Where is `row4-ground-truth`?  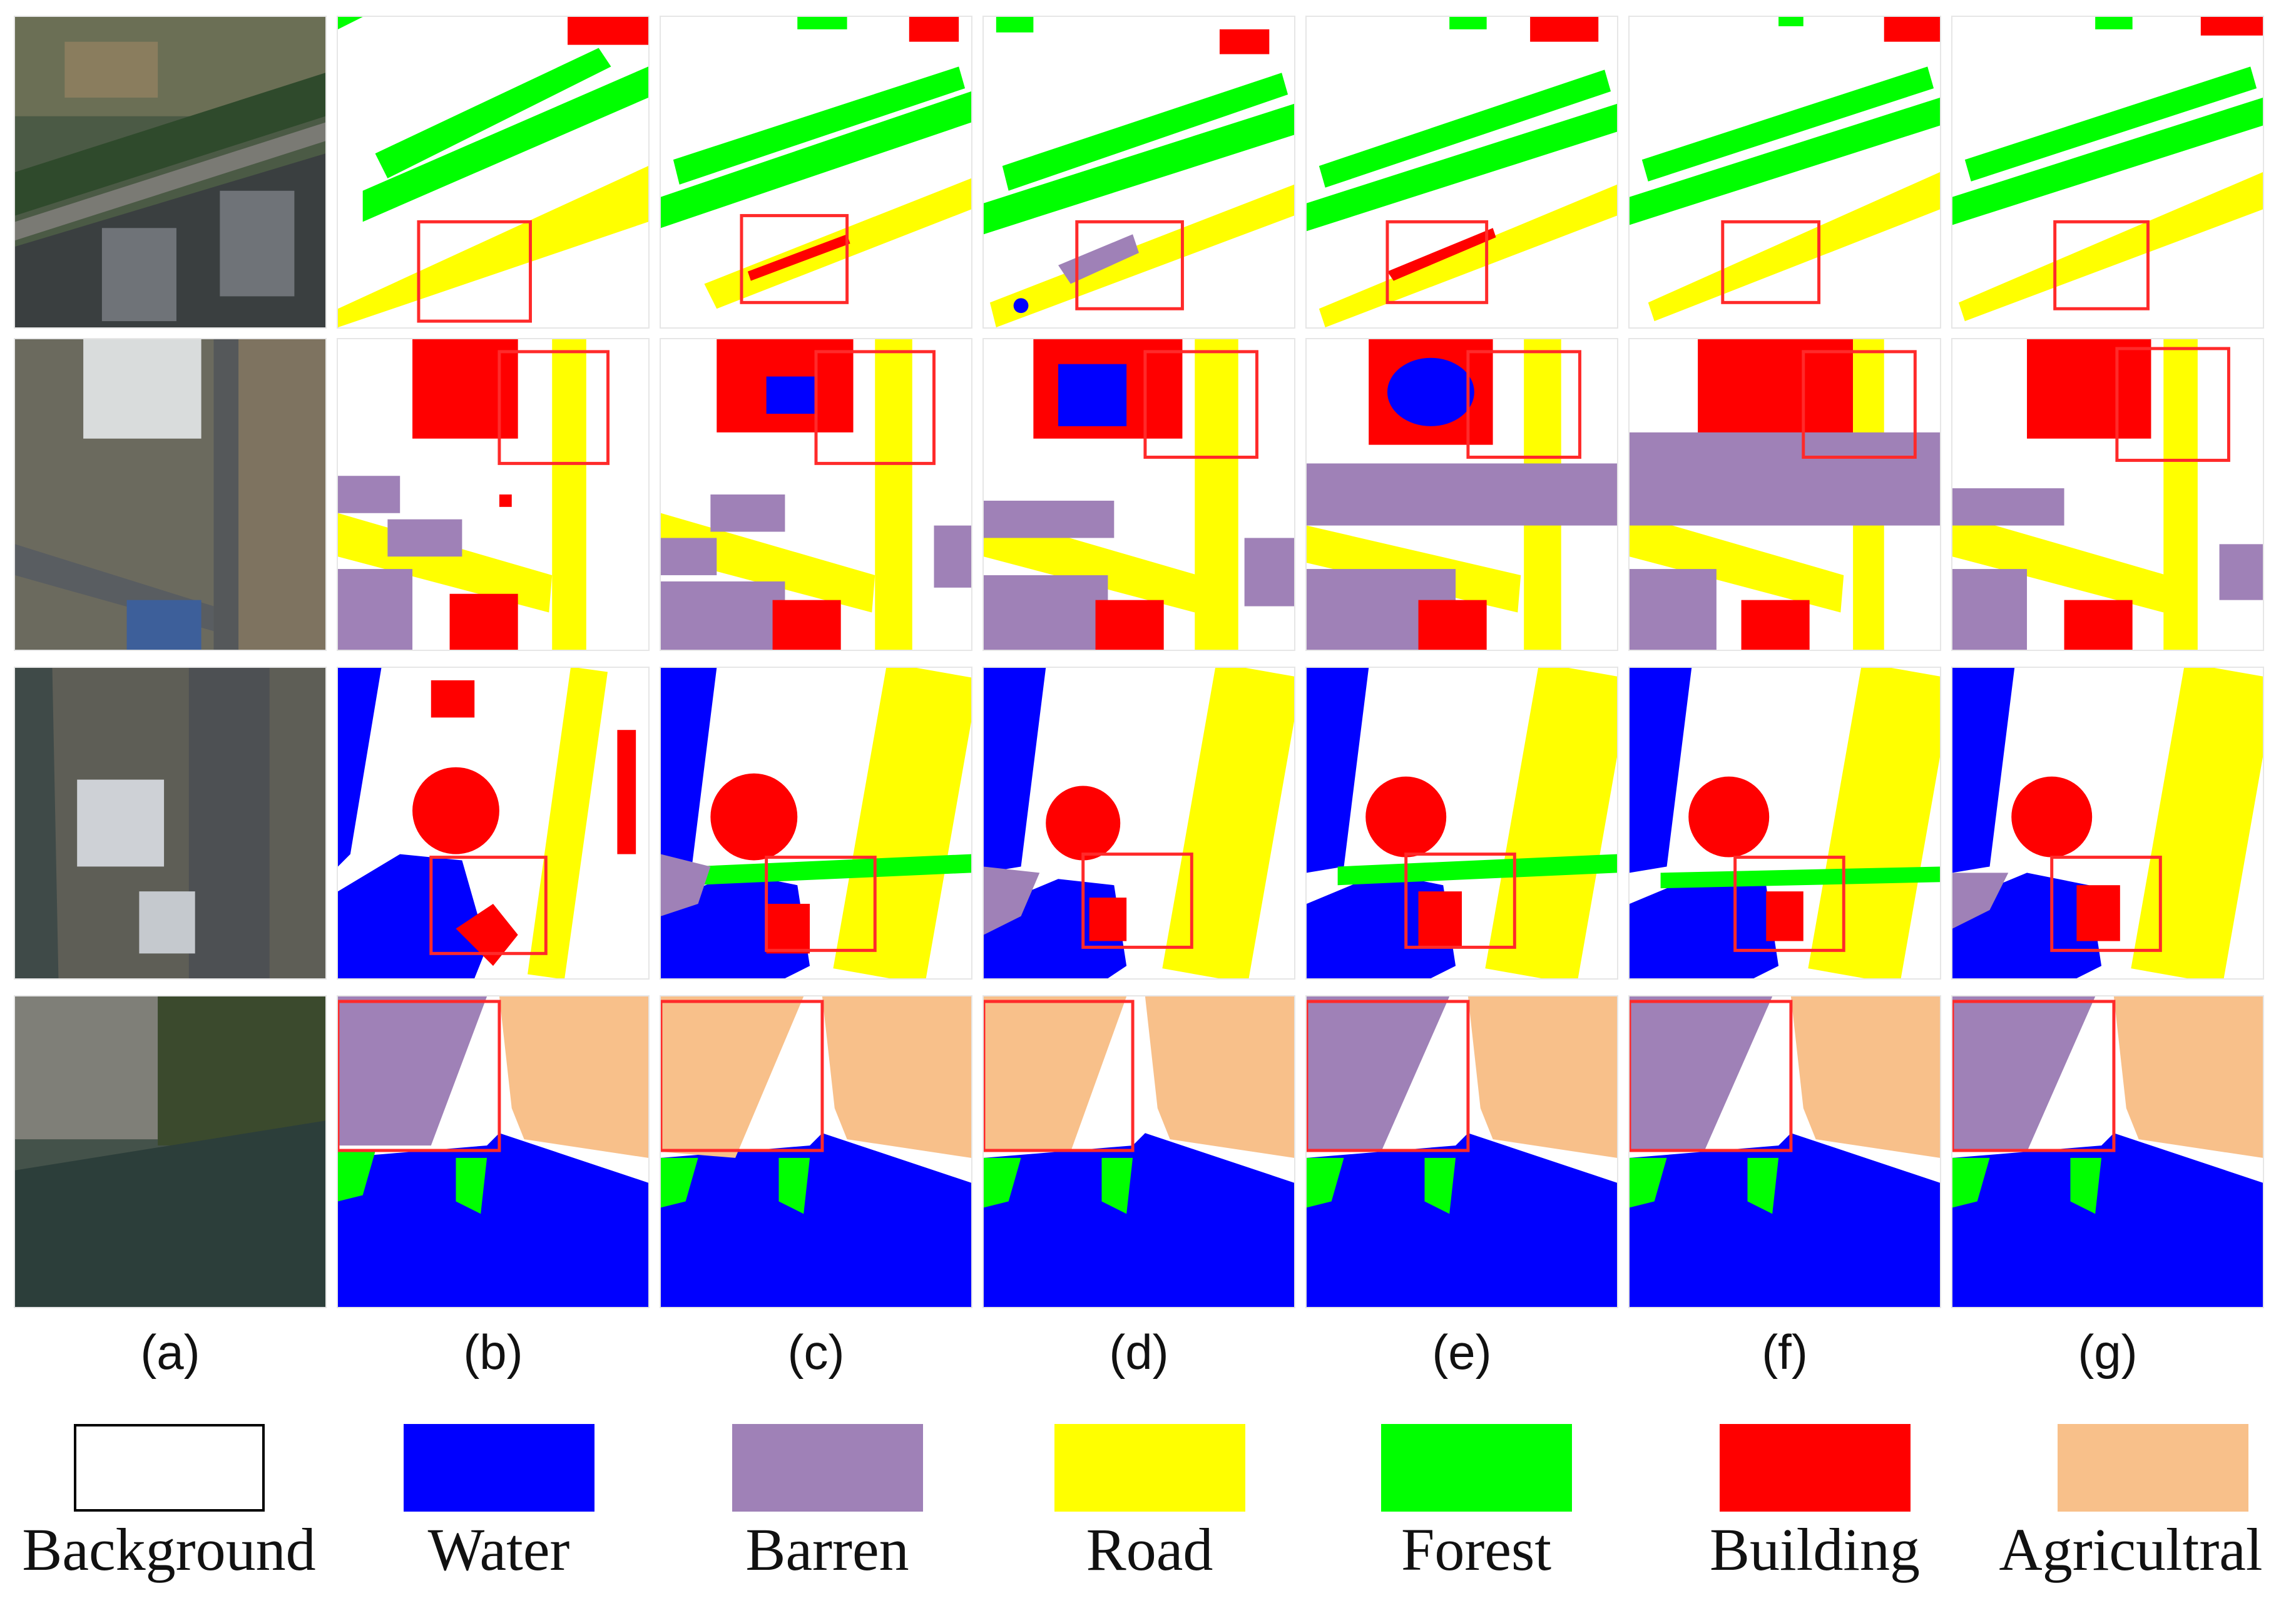
row4-ground-truth is located at coordinates (493, 1151).